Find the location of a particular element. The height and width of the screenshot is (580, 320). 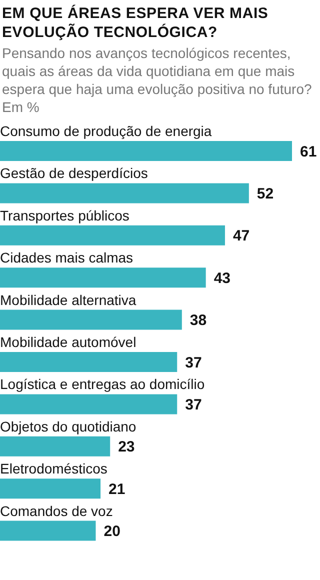

data-label: 23 is located at coordinates (126, 447).